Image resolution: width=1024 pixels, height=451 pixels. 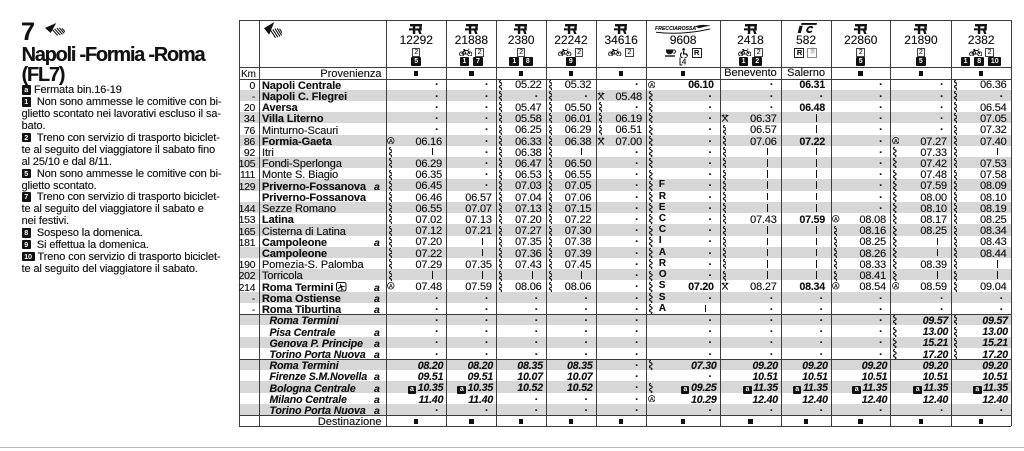 What do you see at coordinates (675, 29) in the screenshot?
I see `svg-text: FRECCIAROSSA` at bounding box center [675, 29].